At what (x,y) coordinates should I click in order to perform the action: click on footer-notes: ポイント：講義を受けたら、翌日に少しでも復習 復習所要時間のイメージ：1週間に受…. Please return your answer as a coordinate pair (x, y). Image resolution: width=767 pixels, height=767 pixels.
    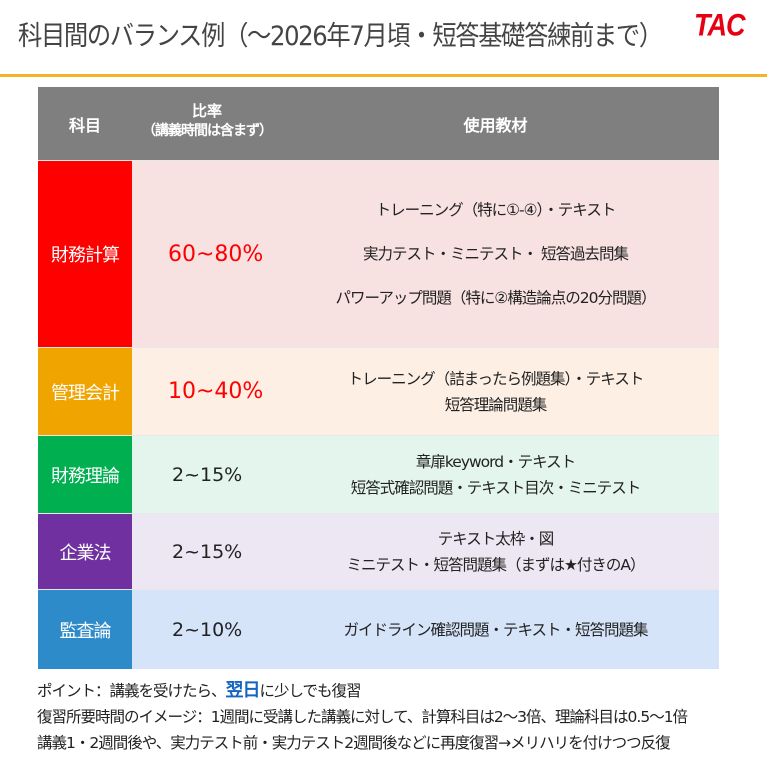
    Looking at the image, I should click on (402, 717).